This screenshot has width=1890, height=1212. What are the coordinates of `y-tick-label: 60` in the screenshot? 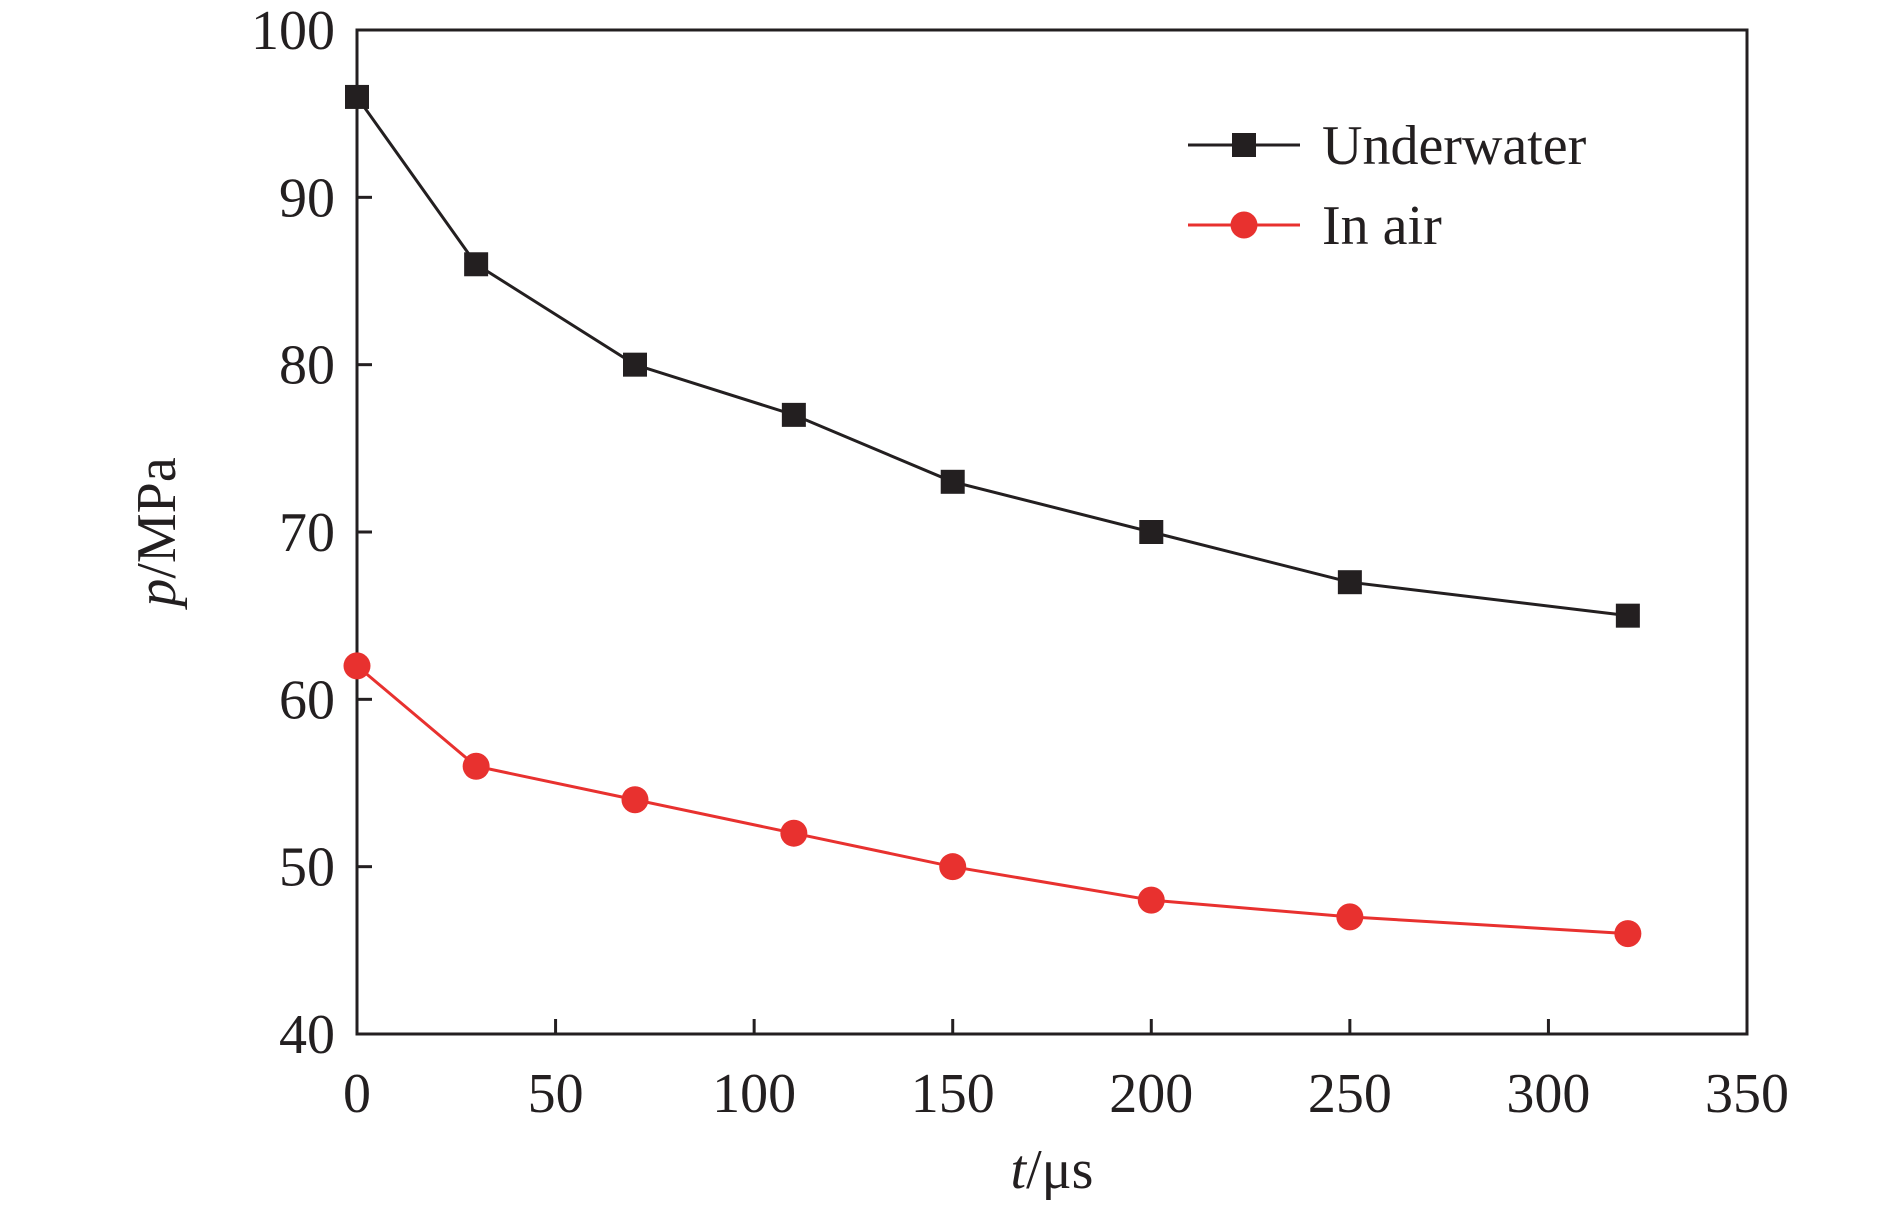 It's located at (307, 700).